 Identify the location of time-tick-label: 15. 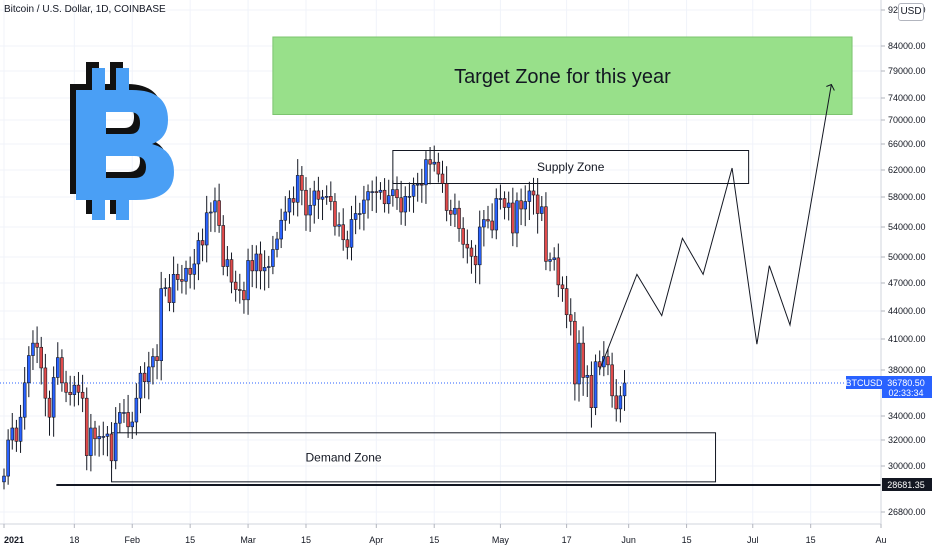
(190, 540).